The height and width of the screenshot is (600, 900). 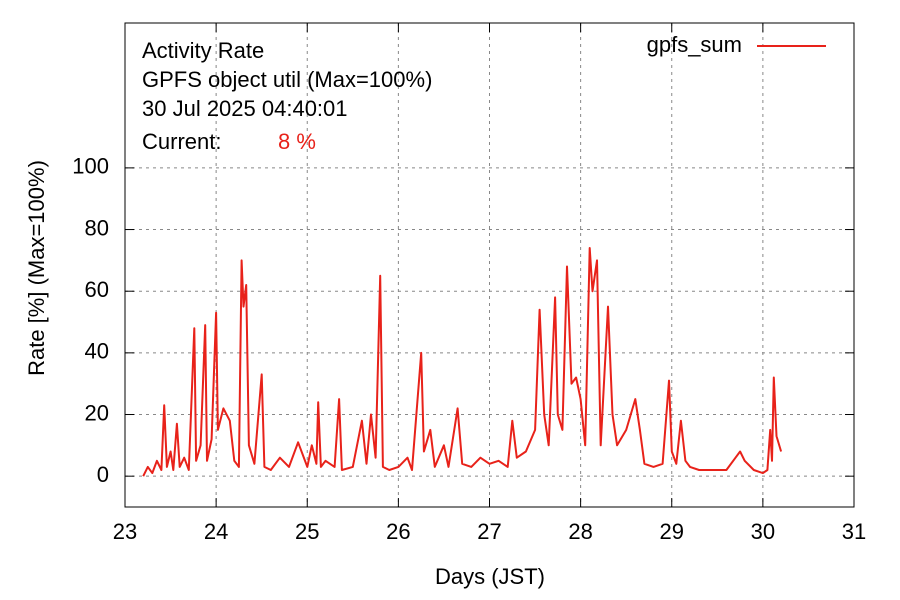 What do you see at coordinates (489, 531) in the screenshot?
I see `x-tick-label: 27` at bounding box center [489, 531].